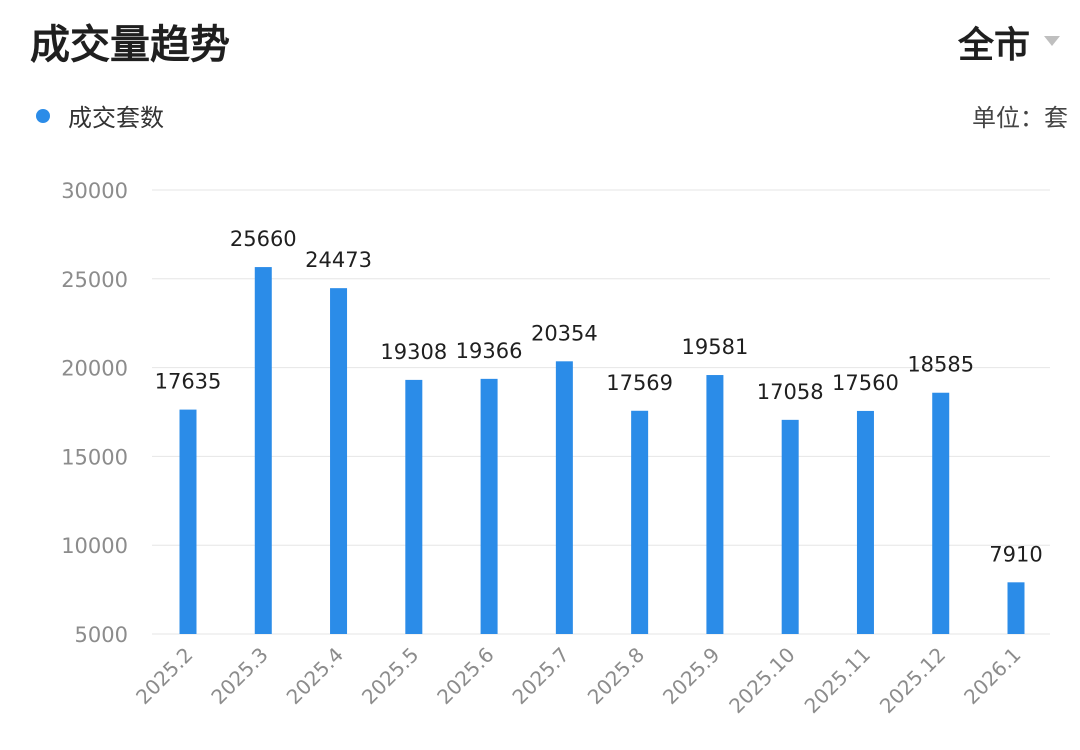 Image resolution: width=1080 pixels, height=750 pixels. I want to click on data-label: 18585, so click(940, 365).